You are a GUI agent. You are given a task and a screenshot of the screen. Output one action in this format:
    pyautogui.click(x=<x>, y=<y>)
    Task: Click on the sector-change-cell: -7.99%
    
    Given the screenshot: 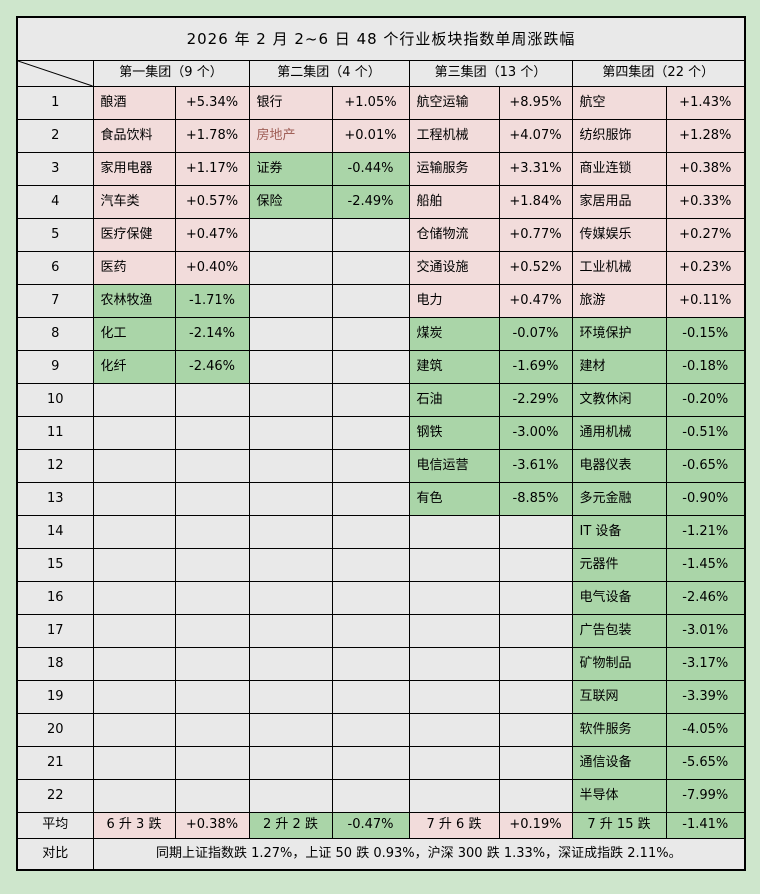 What is the action you would take?
    pyautogui.click(x=705, y=796)
    